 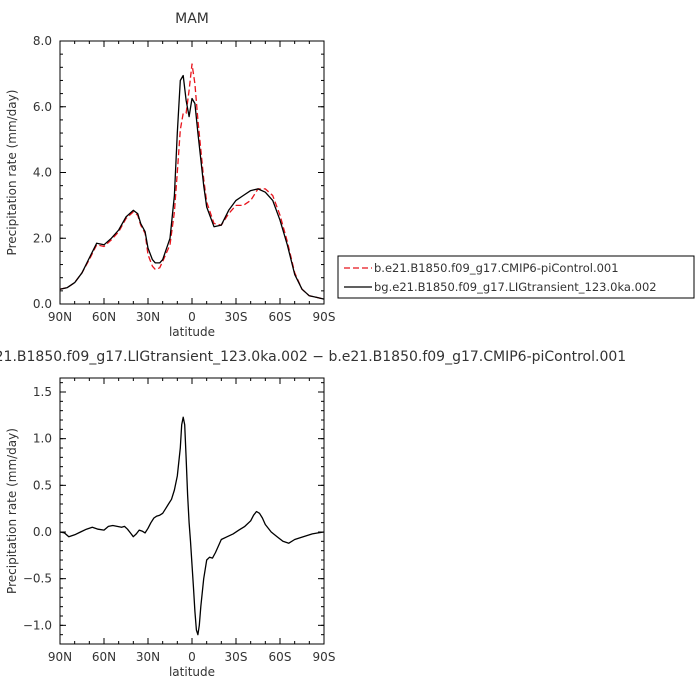 I want to click on y-tick-label: 2.0, so click(x=42, y=238).